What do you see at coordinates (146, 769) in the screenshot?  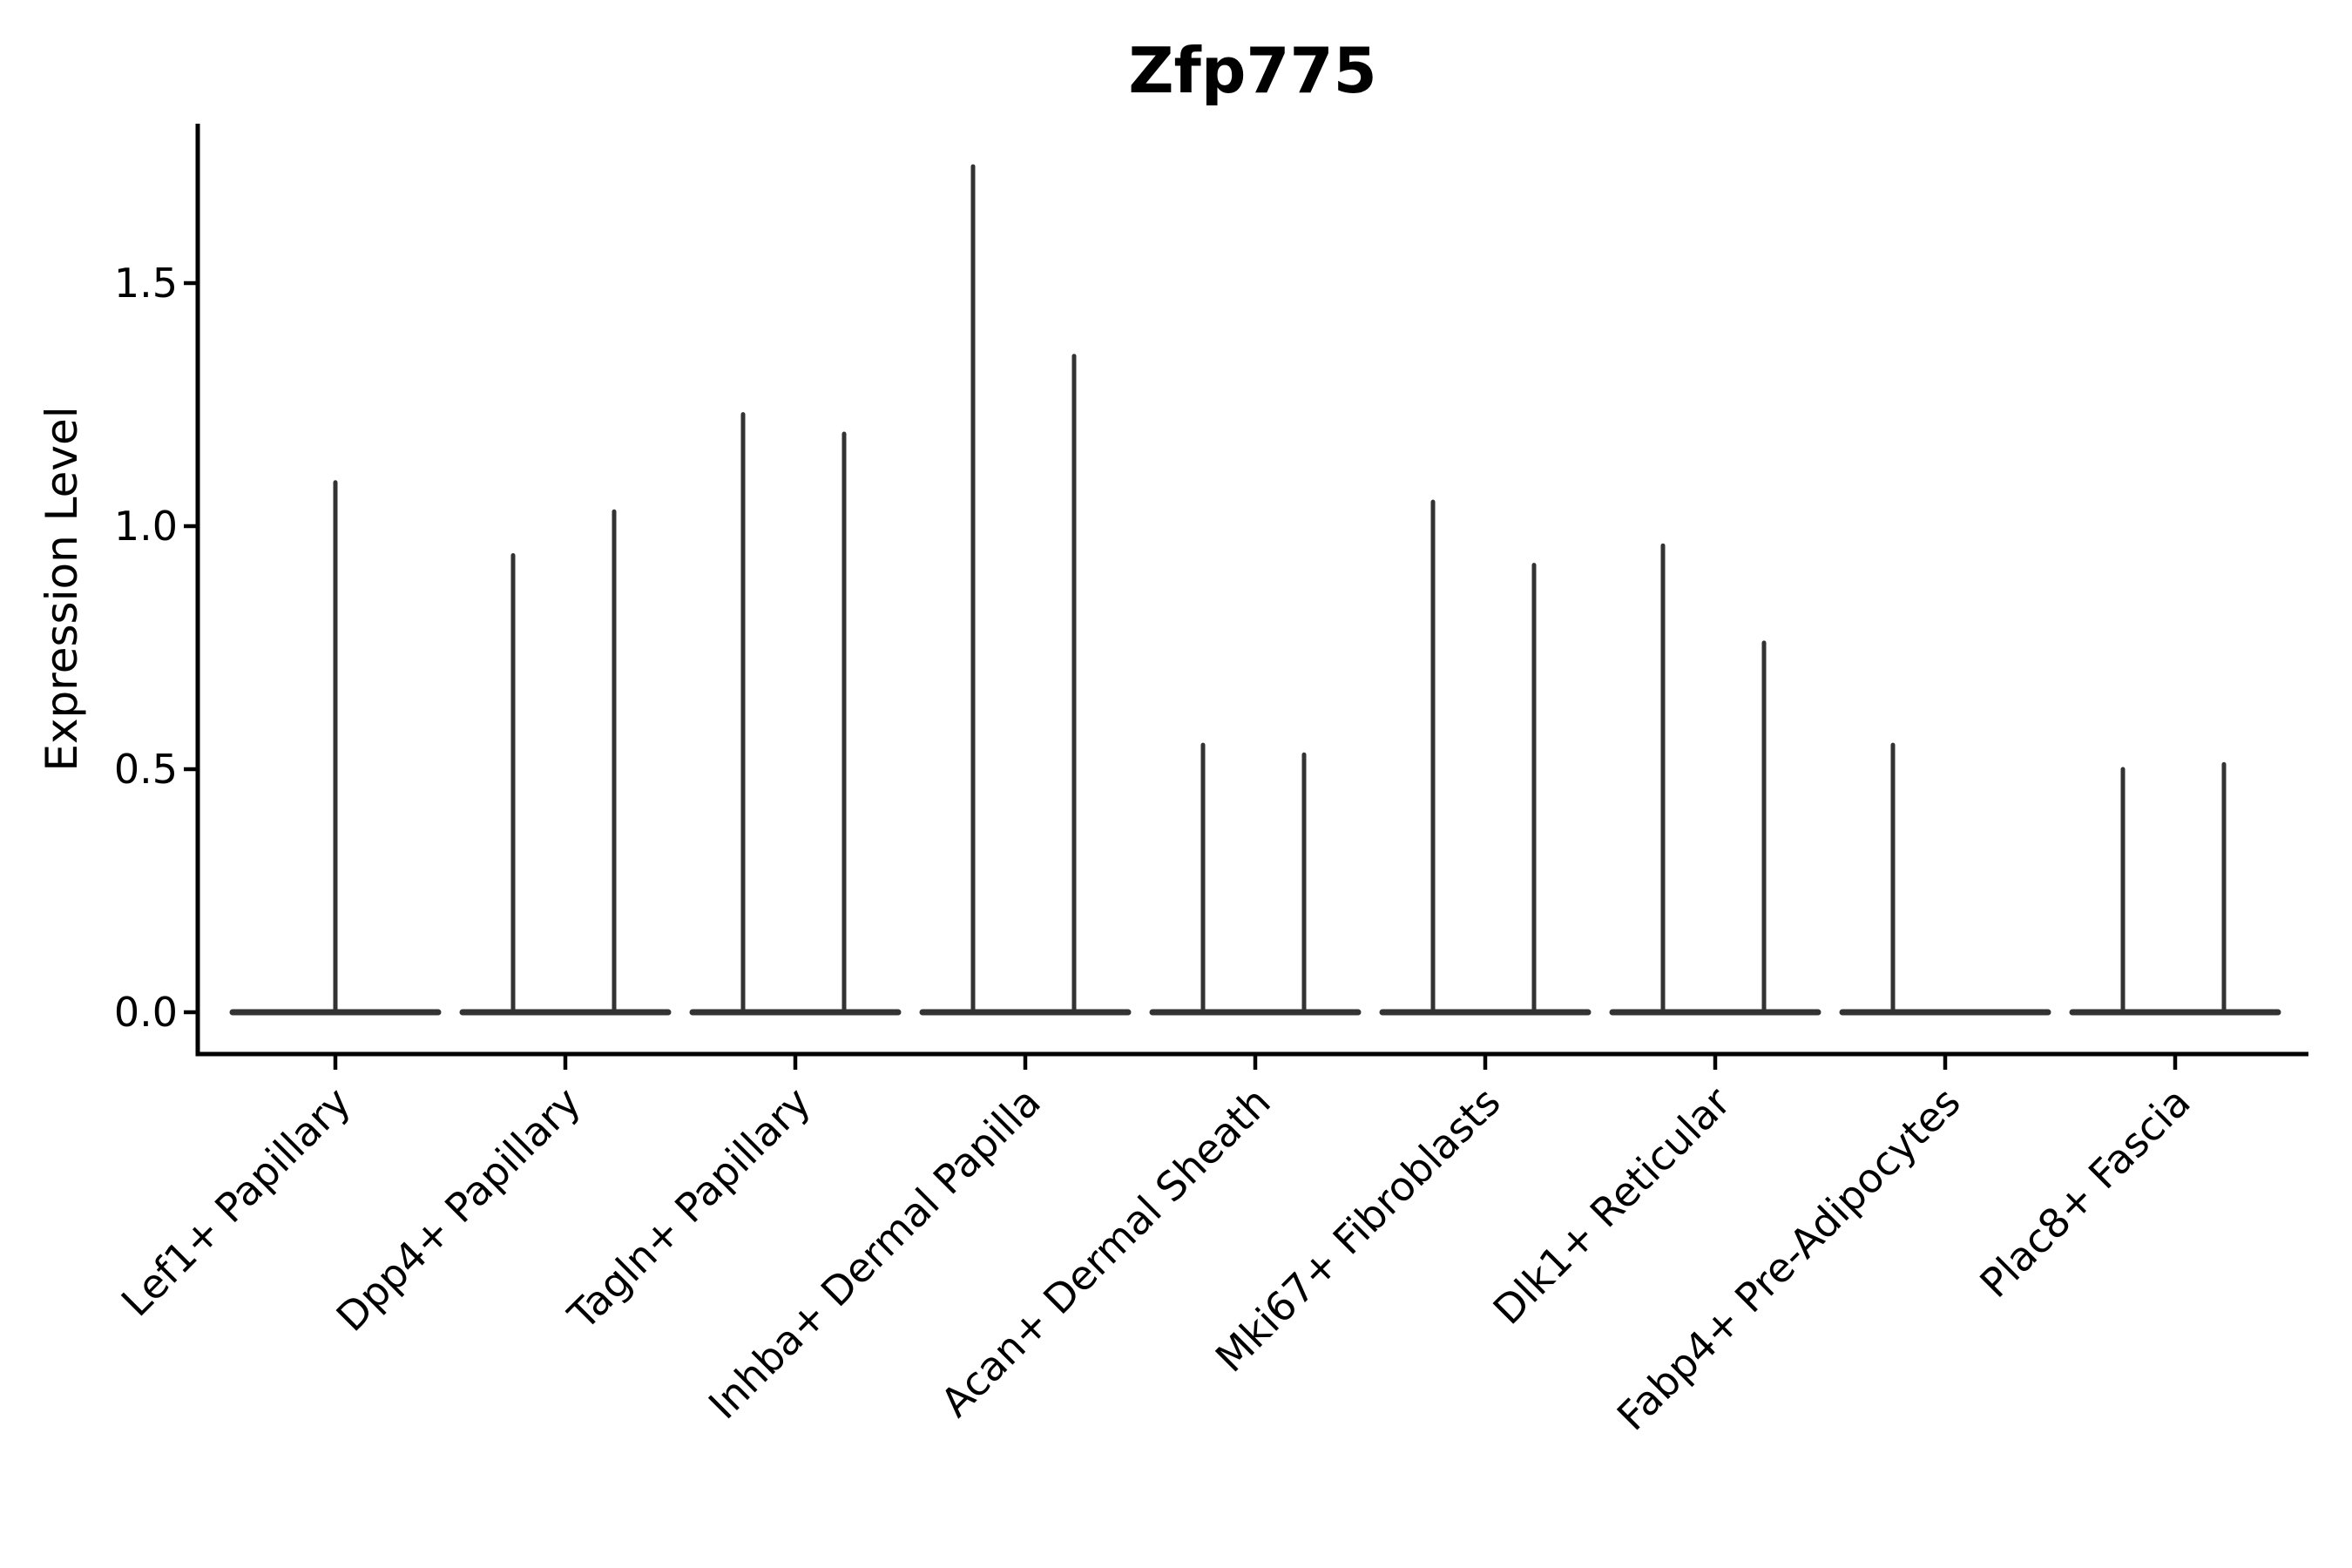 I see `y-tick-label: 0.5` at bounding box center [146, 769].